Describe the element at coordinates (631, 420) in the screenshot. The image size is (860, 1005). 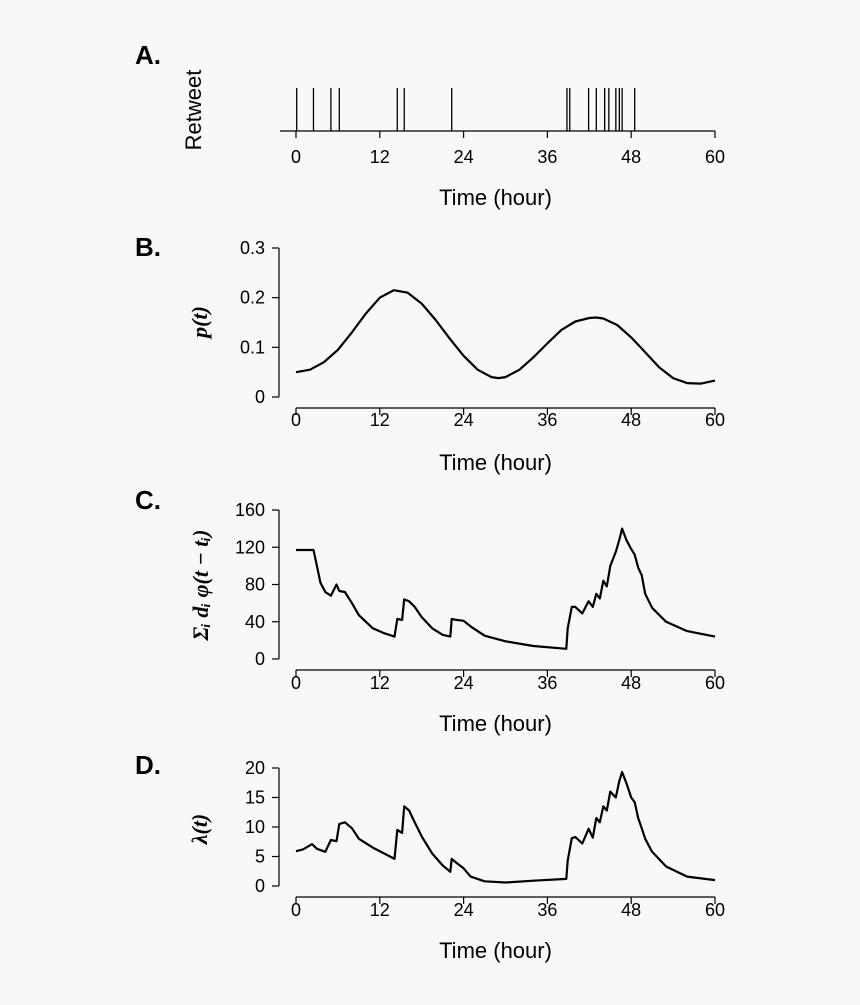
I see `panel-b-x-tick-label: 48` at that location.